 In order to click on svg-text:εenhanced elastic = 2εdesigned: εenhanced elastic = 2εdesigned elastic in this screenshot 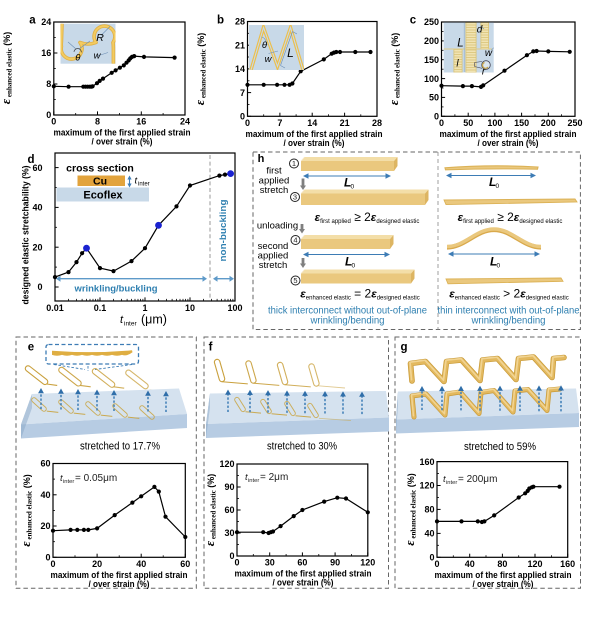, I will do `click(359, 294)`.